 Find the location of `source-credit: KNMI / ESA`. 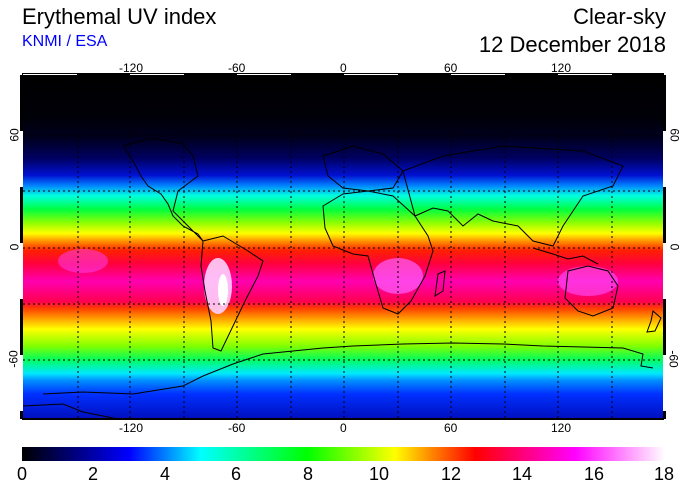

source-credit: KNMI / ESA is located at coordinates (65, 41).